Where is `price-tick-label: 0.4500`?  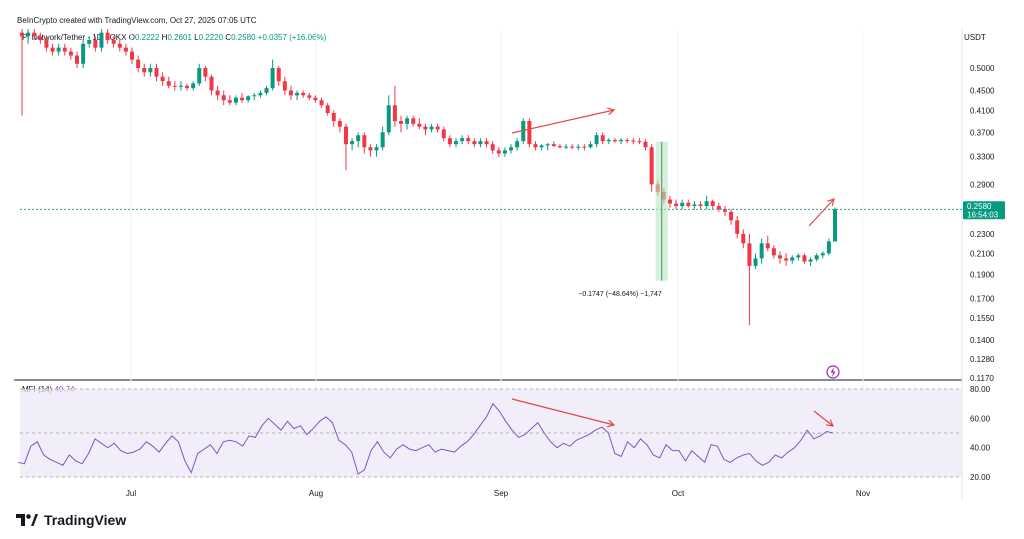 price-tick-label: 0.4500 is located at coordinates (982, 91).